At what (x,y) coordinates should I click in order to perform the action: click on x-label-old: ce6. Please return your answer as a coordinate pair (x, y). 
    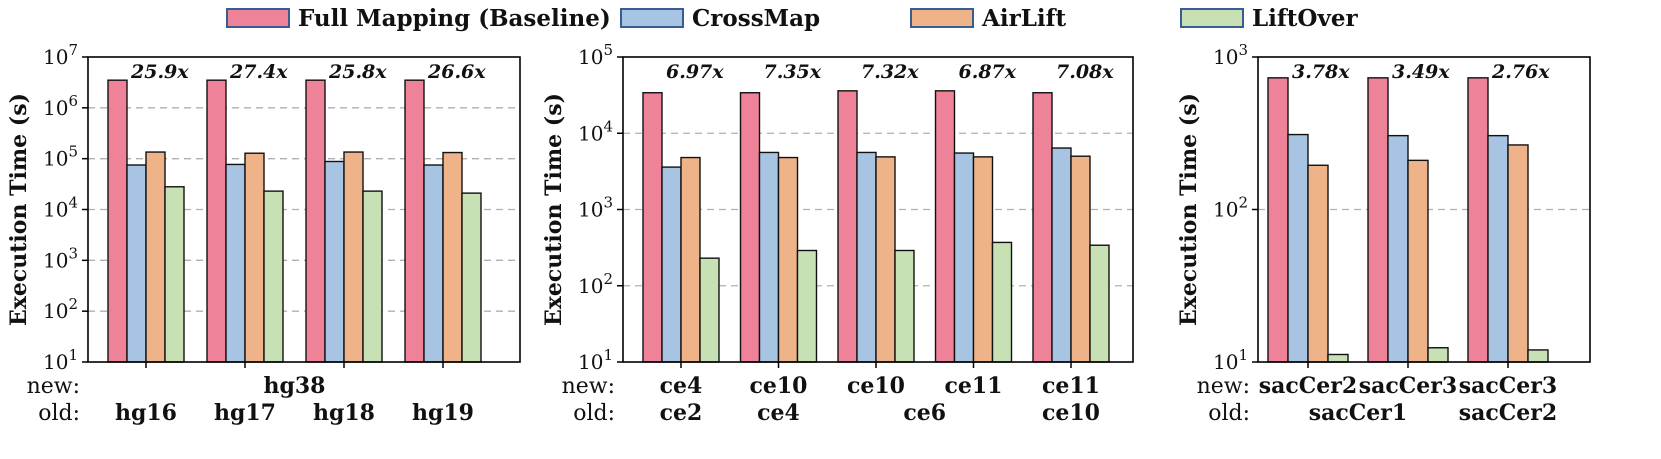
    Looking at the image, I should click on (924, 413).